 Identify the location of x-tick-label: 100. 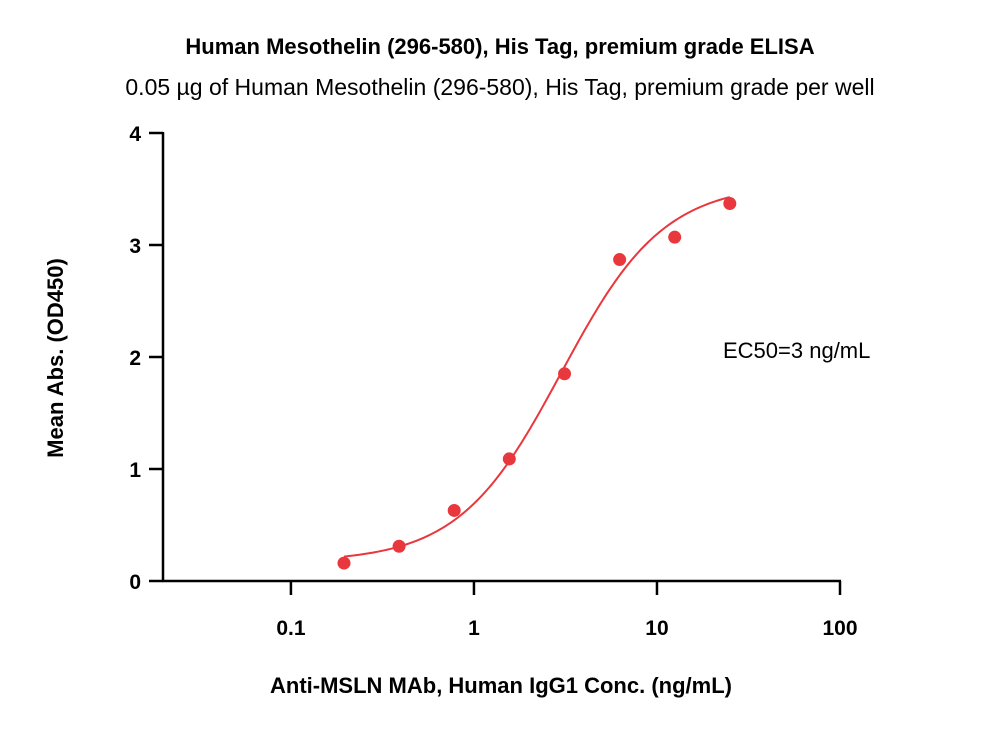
(839, 628).